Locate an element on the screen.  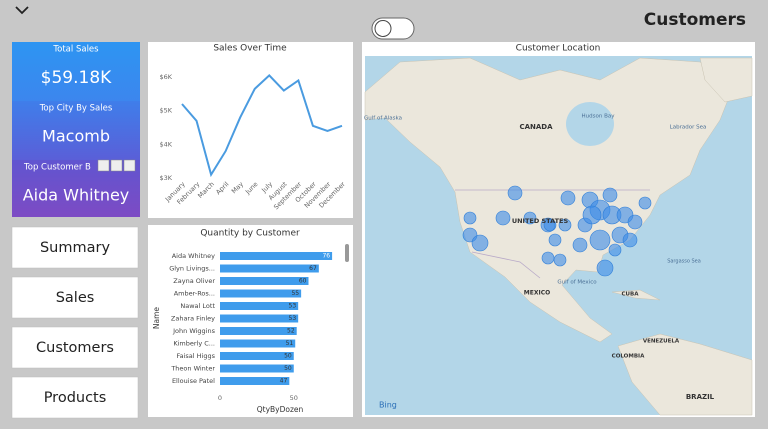
map-label: COLOMBIA is located at coordinates (628, 357).